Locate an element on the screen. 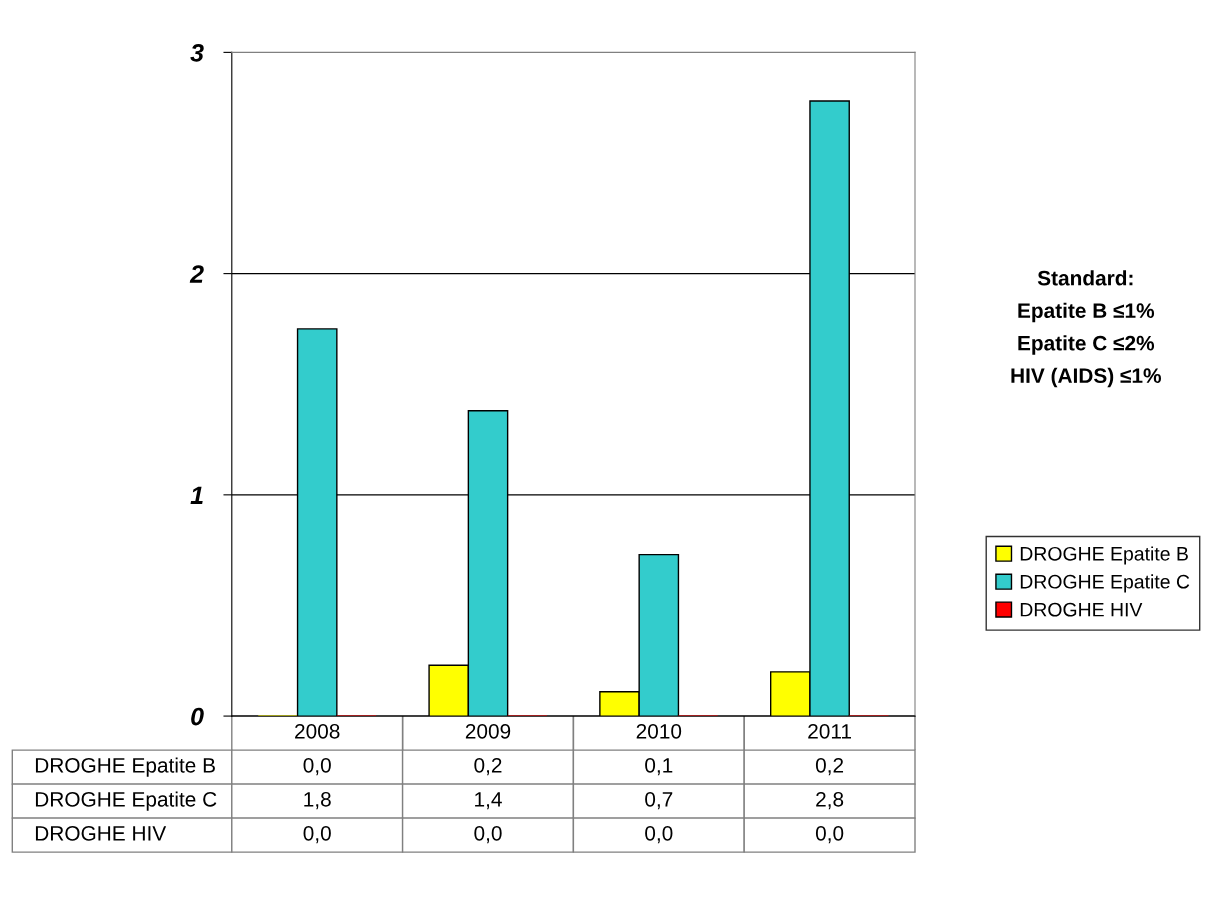 Image resolution: width=1220 pixels, height=903 pixels. data-label: 0,7 is located at coordinates (659, 800).